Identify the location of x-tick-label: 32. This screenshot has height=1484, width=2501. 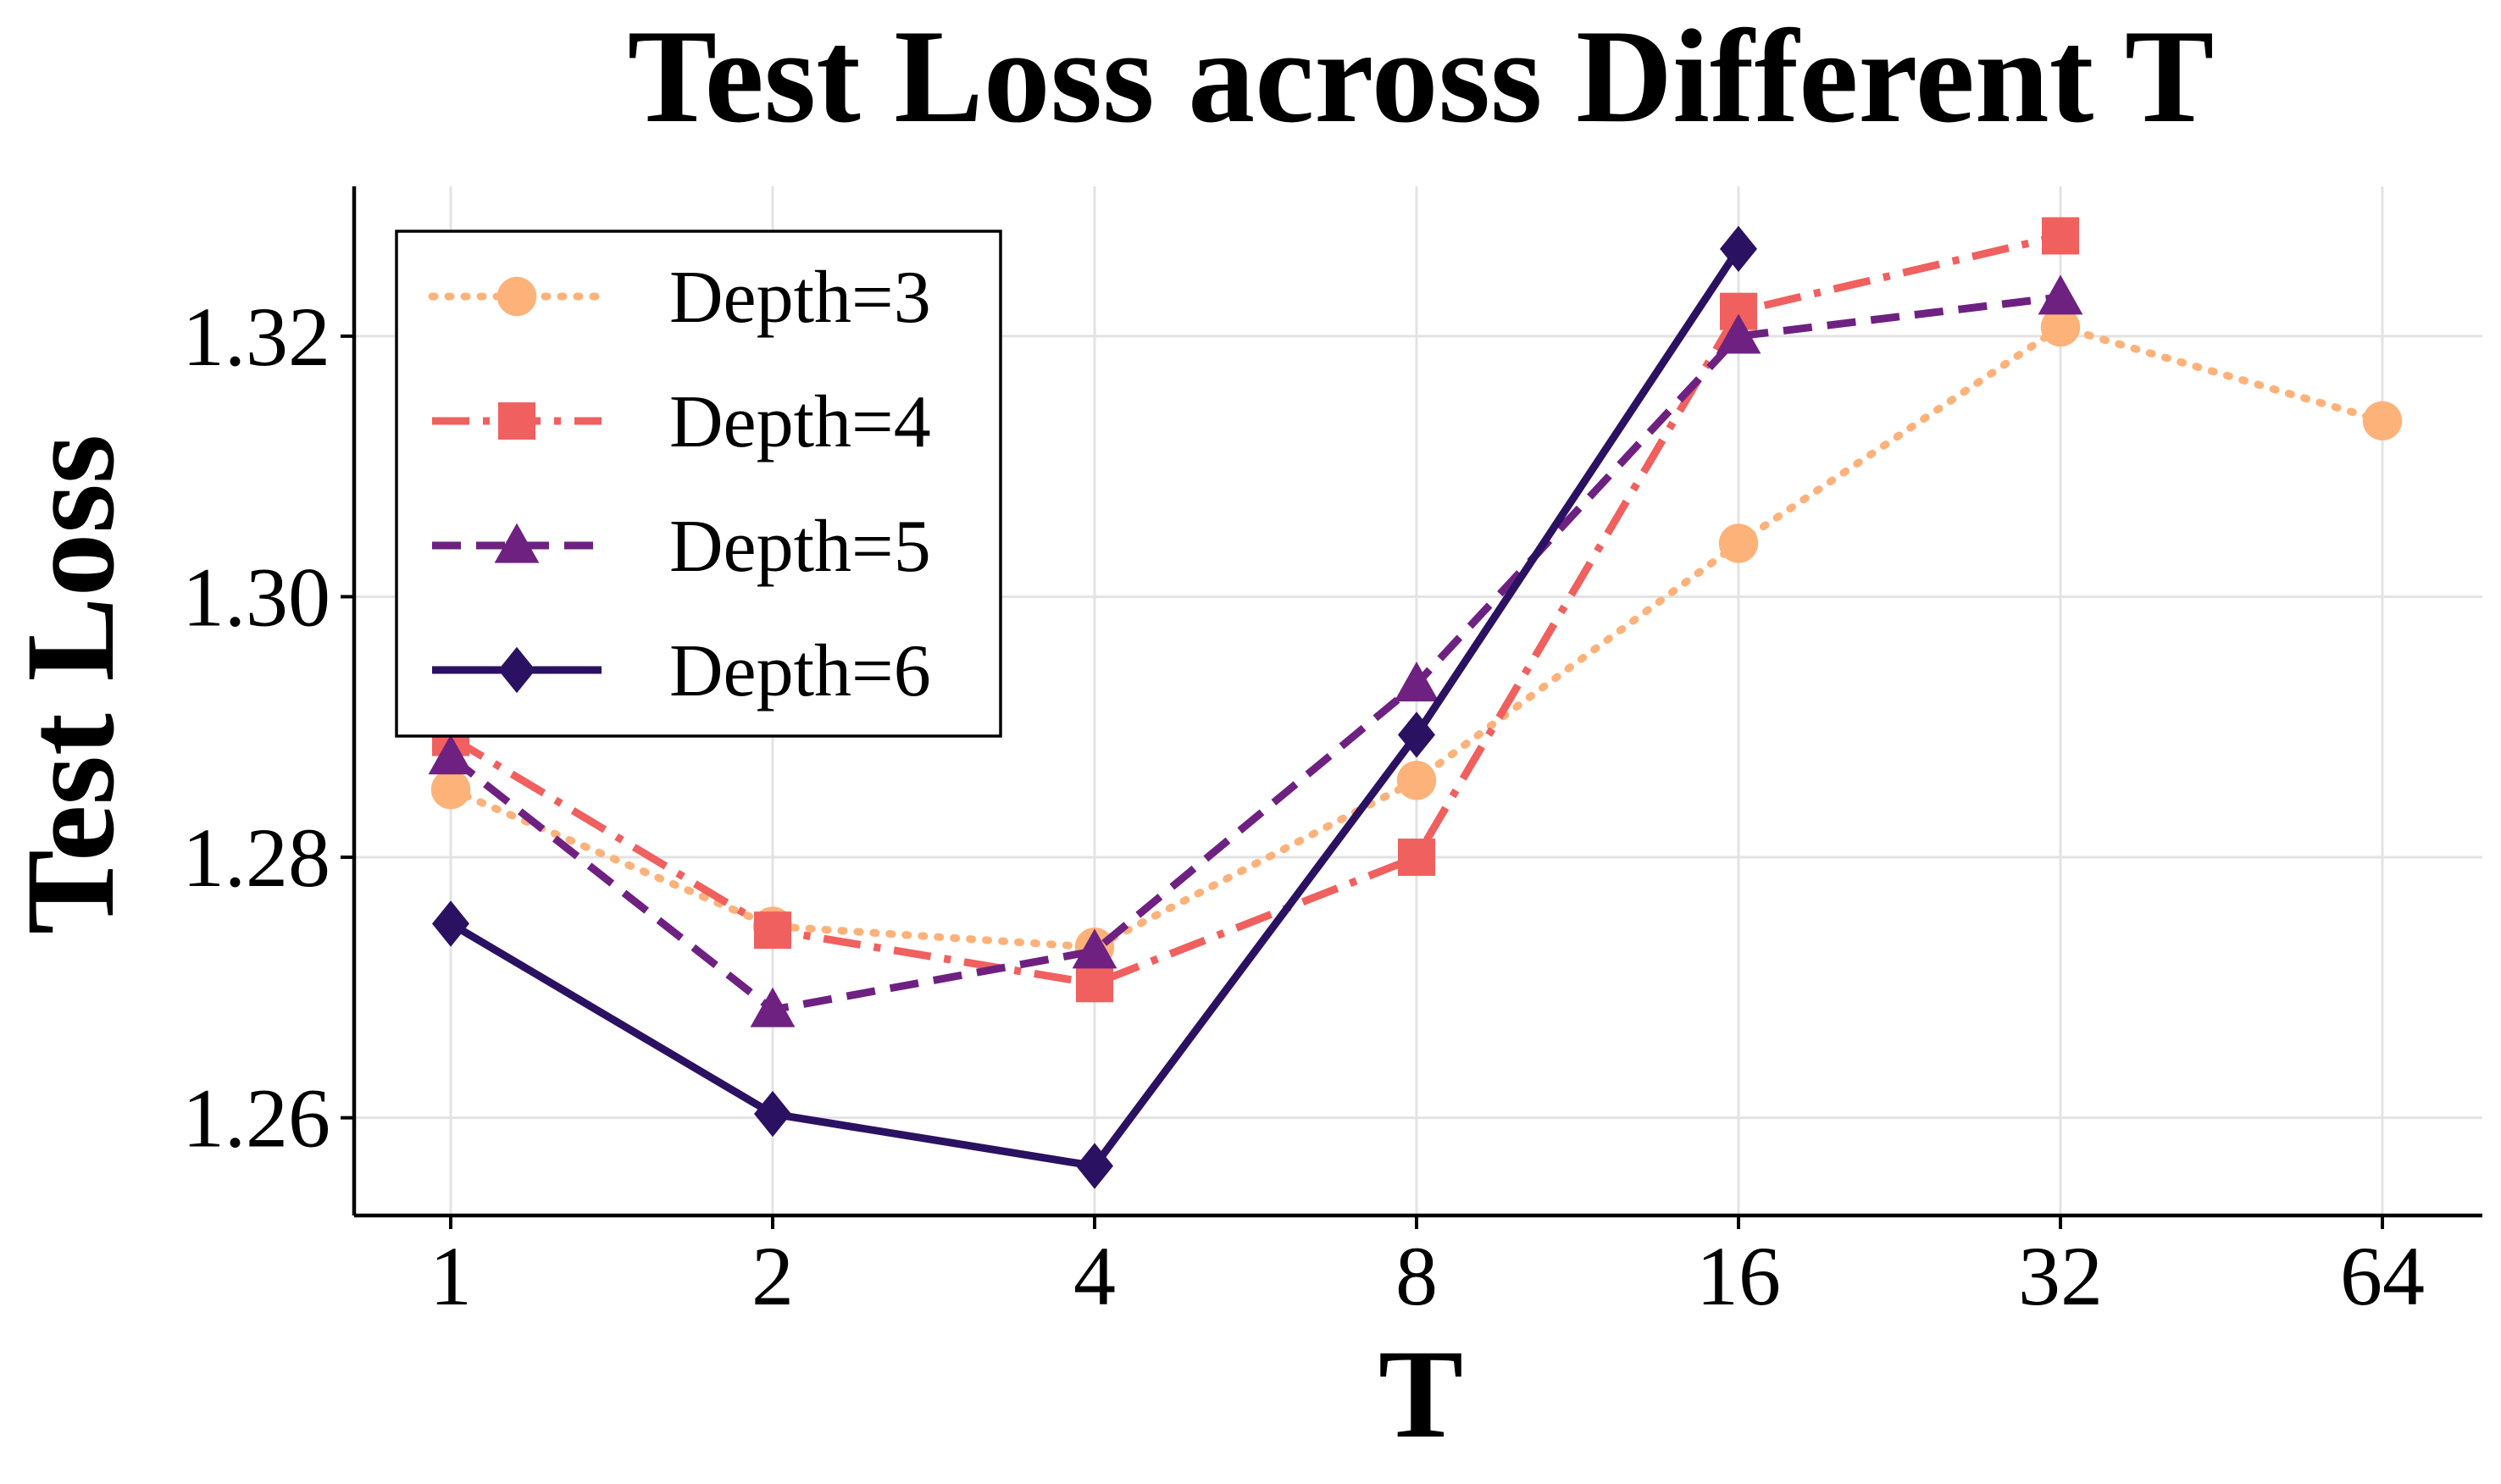
(2060, 1276).